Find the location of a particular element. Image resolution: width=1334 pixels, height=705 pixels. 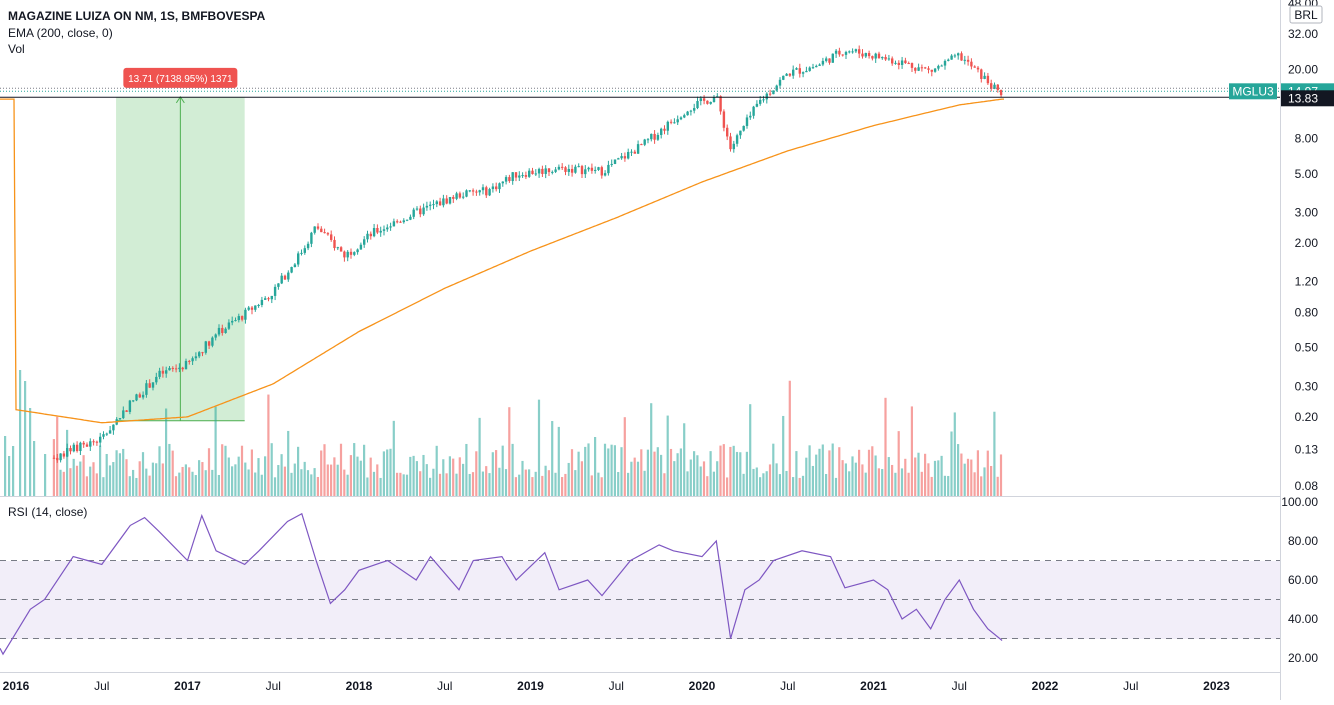

rsi-indicator-label: RSI (14, close) is located at coordinates (48, 512).